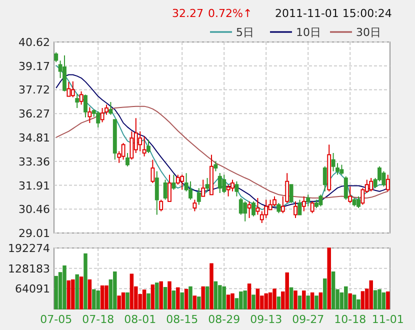 The width and height of the screenshot is (415, 330). I want to click on x-tick-label: 11-01, so click(388, 319).